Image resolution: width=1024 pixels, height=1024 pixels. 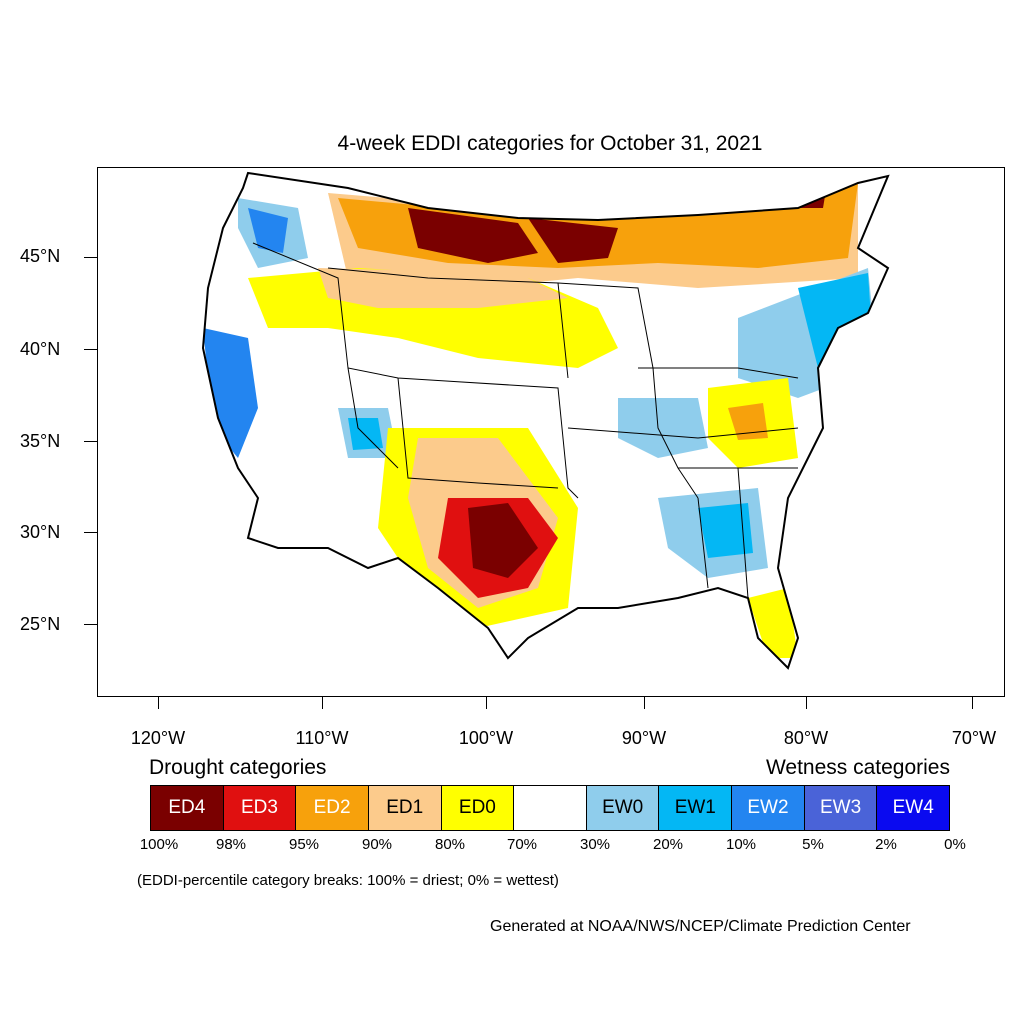 I want to click on region-ed1-plains, so click(x=443, y=288).